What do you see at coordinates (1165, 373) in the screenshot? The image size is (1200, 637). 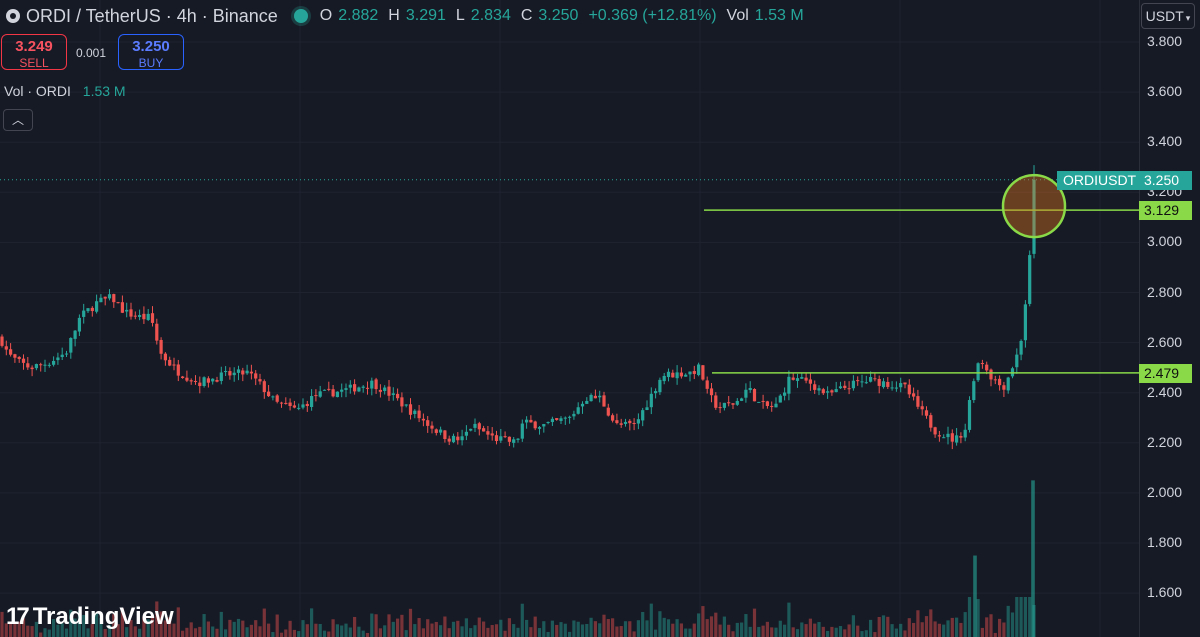 I see `lower-line-price-tag: 2.479` at bounding box center [1165, 373].